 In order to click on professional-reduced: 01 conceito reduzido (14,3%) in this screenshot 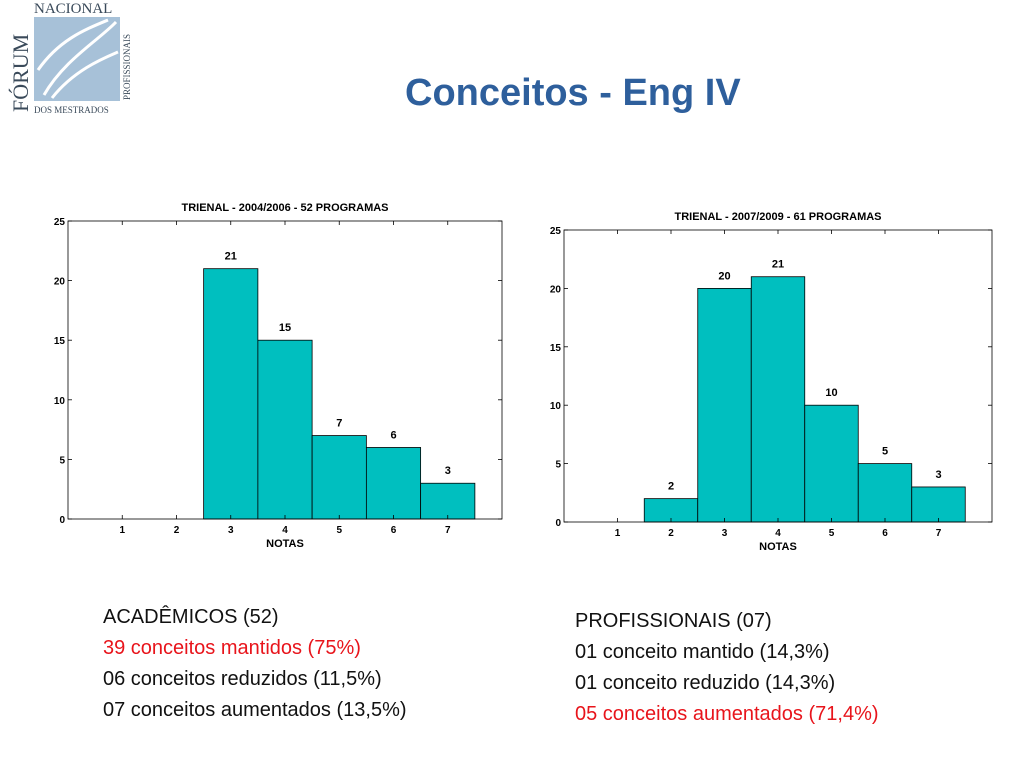, I will do `click(705, 683)`.